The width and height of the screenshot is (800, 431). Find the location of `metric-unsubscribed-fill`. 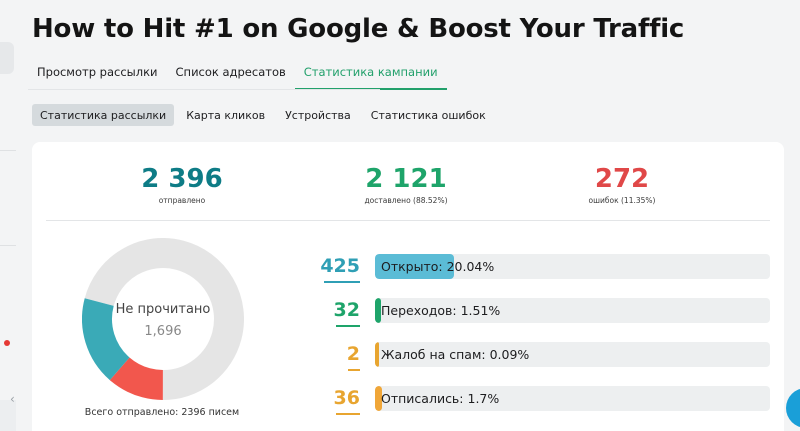

metric-unsubscribed-fill is located at coordinates (378, 398).